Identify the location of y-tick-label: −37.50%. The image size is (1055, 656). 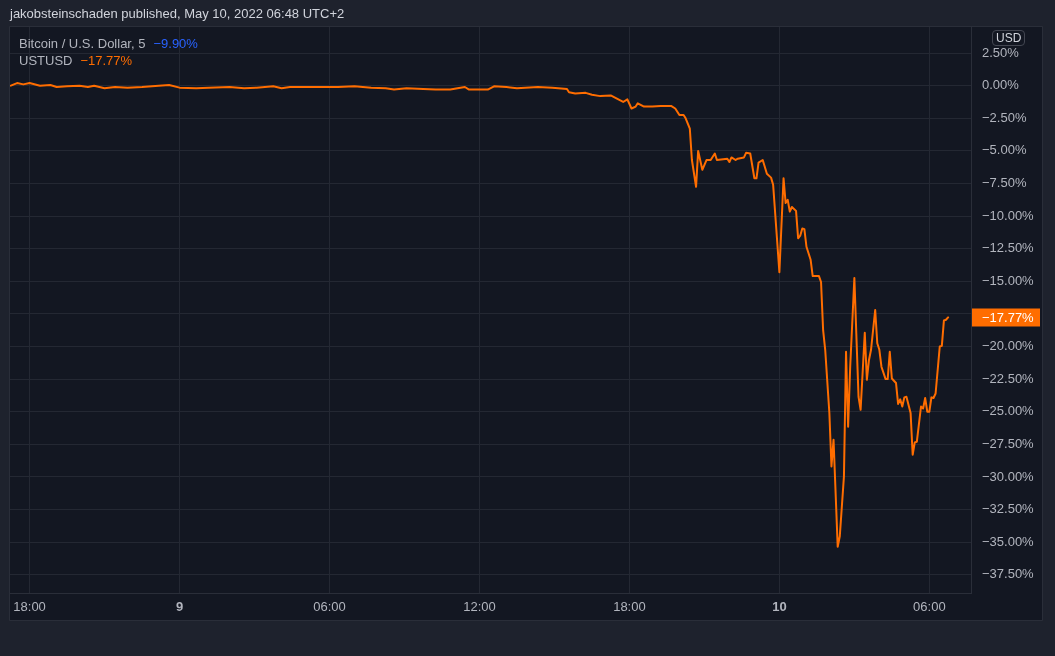
(1008, 574).